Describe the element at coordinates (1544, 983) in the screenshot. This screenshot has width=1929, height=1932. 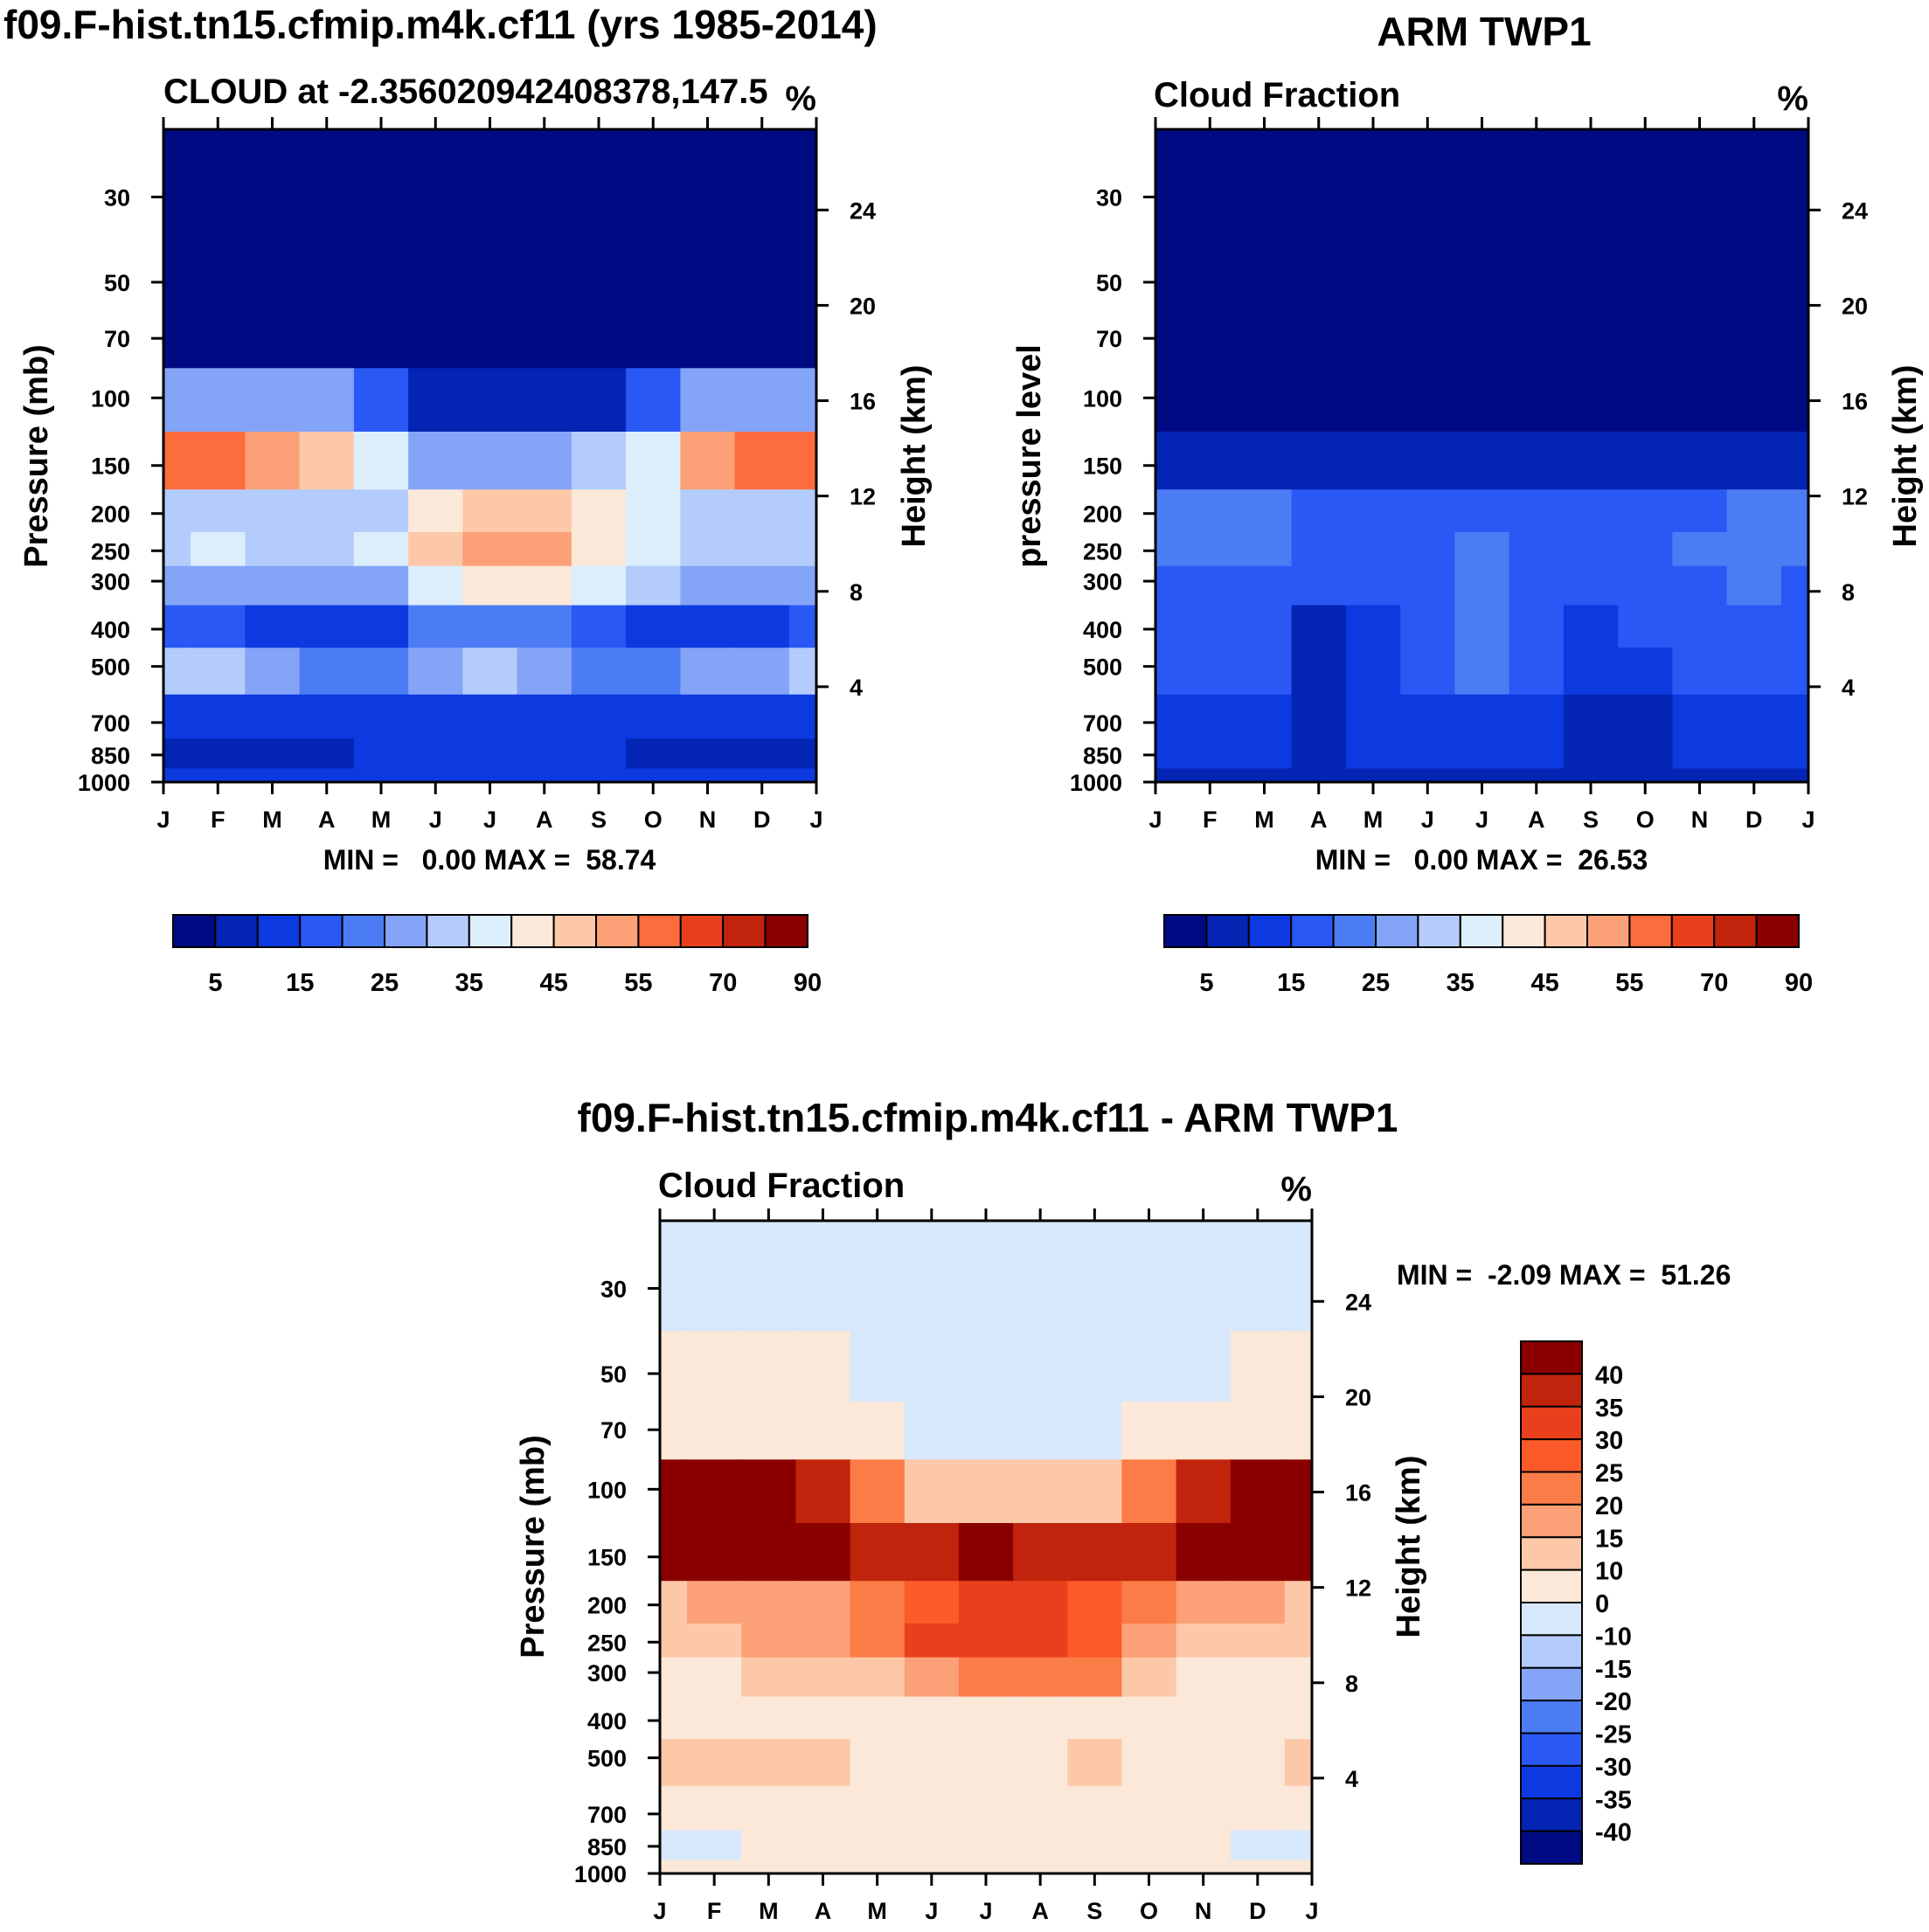
I see `colorbar-label: 45` at that location.